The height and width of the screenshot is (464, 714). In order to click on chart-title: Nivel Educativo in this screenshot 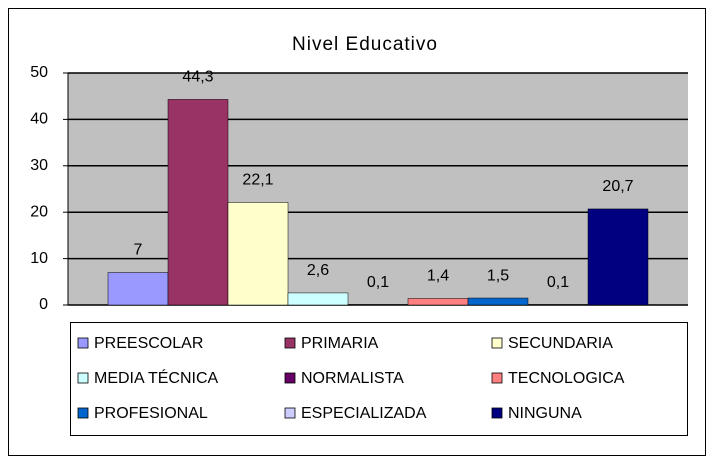, I will do `click(365, 44)`.